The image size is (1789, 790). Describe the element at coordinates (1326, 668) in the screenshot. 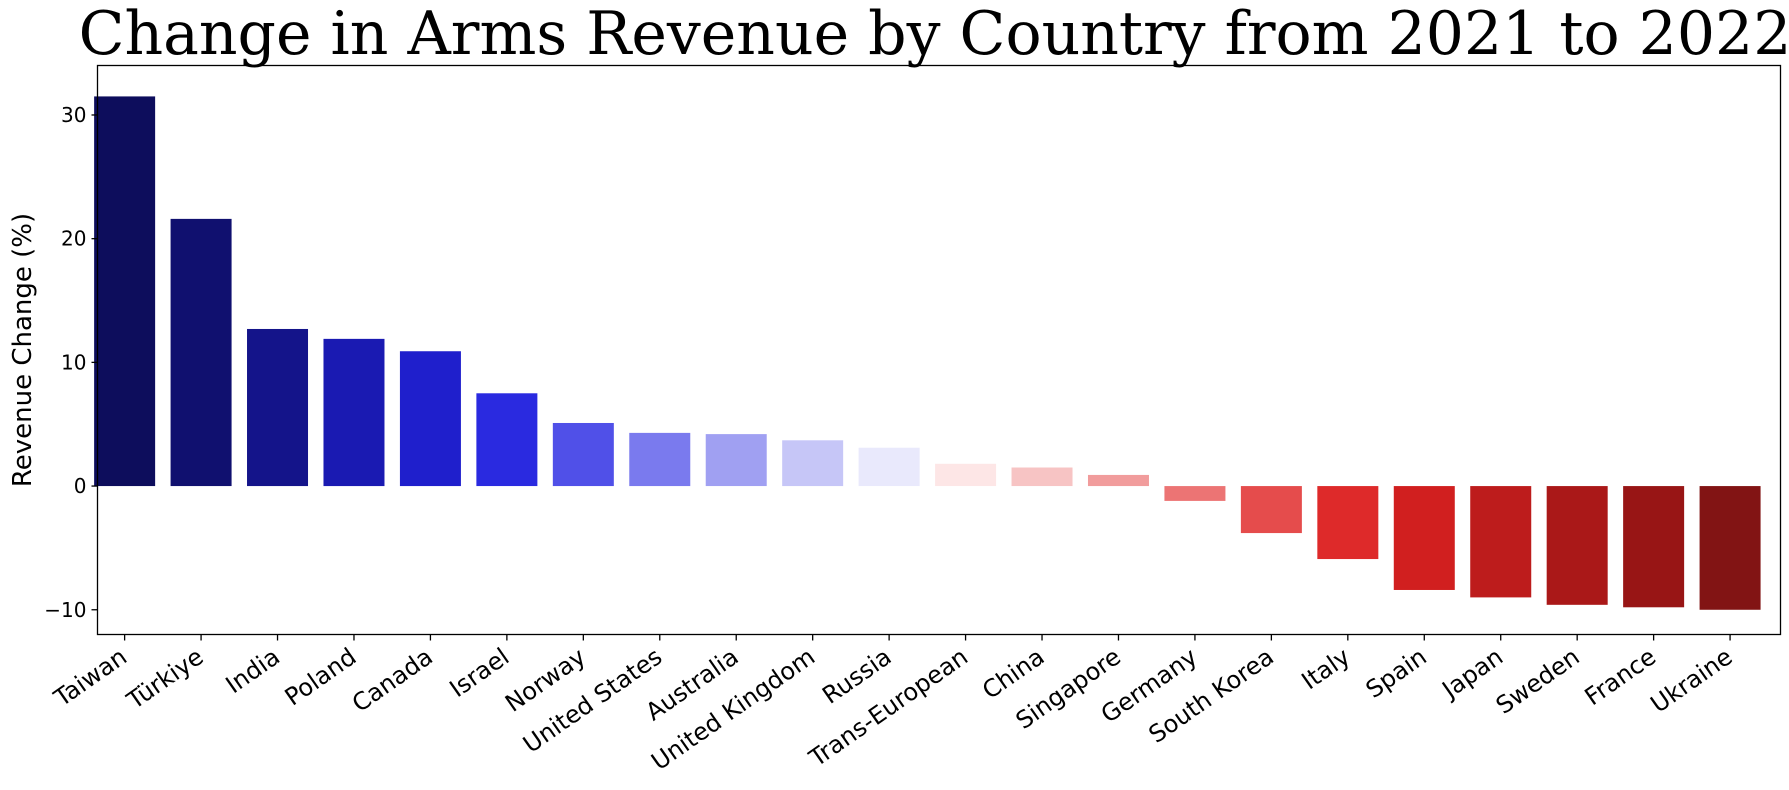

I see `x-tick-label: Italy` at that location.